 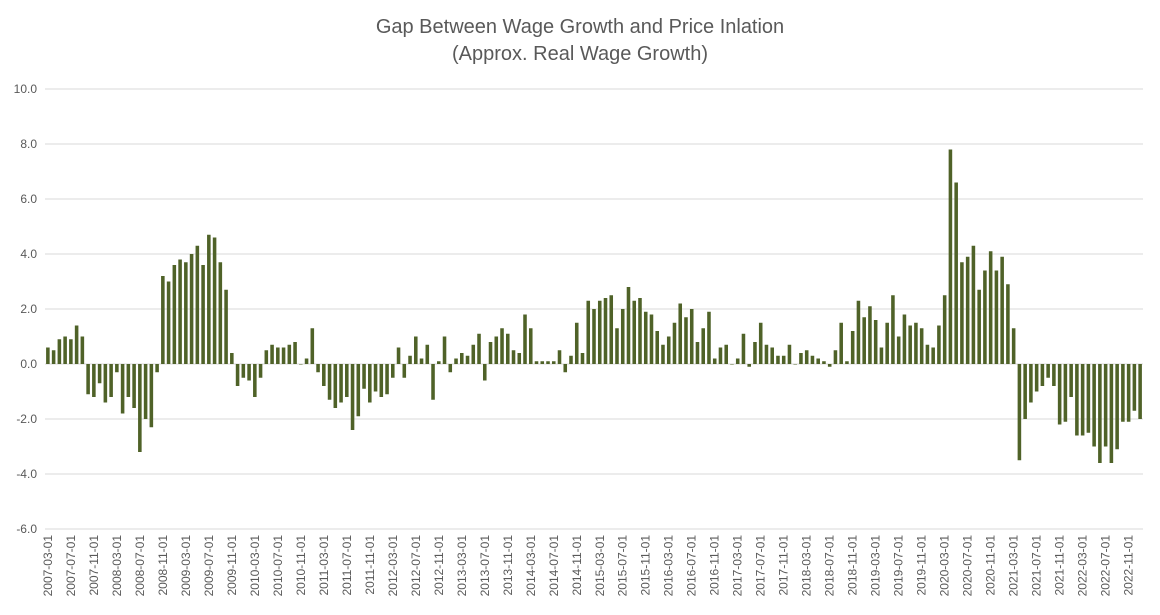 What do you see at coordinates (1060, 565) in the screenshot?
I see `x-tick-label: 2021-11-01` at bounding box center [1060, 565].